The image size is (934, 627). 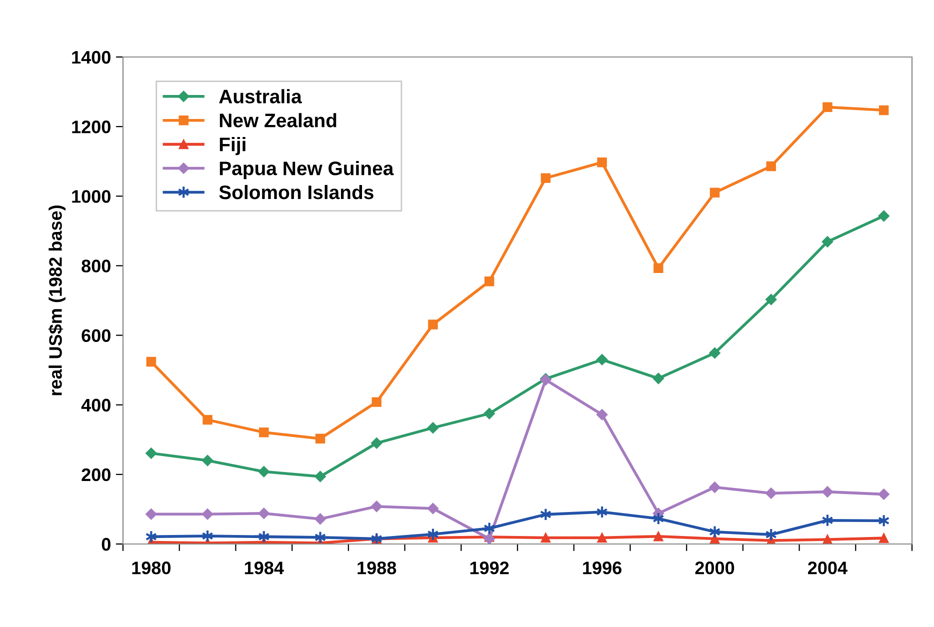 I want to click on legend-label: Australia, so click(x=260, y=96).